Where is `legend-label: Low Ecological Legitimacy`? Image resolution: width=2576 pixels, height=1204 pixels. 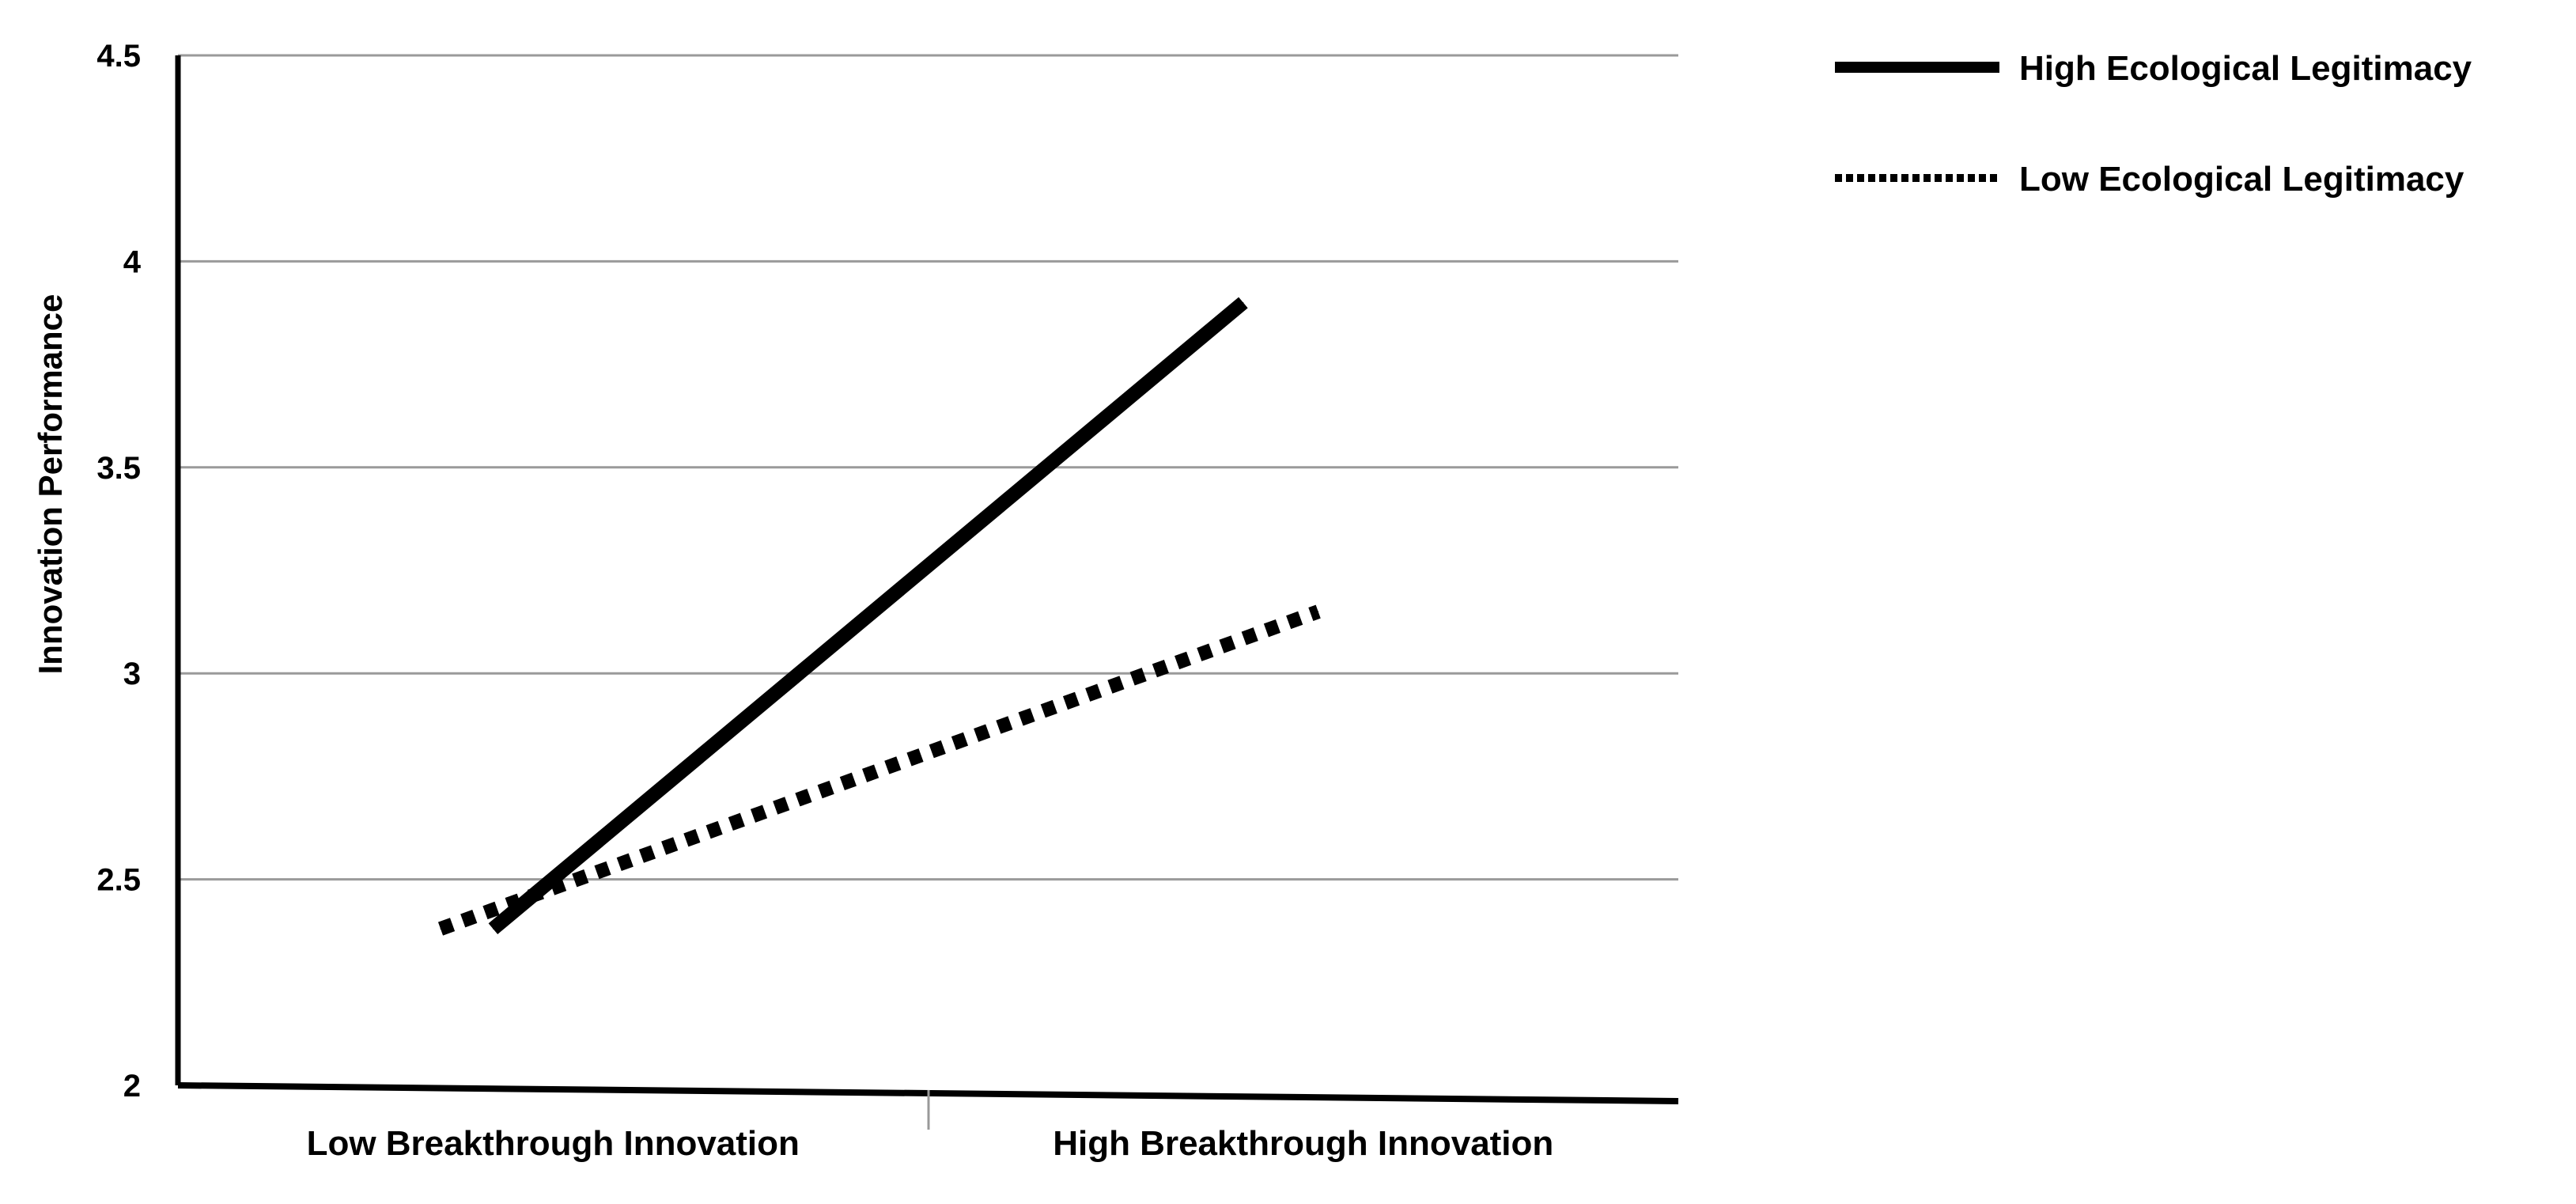
legend-label: Low Ecological Legitimacy is located at coordinates (2242, 179).